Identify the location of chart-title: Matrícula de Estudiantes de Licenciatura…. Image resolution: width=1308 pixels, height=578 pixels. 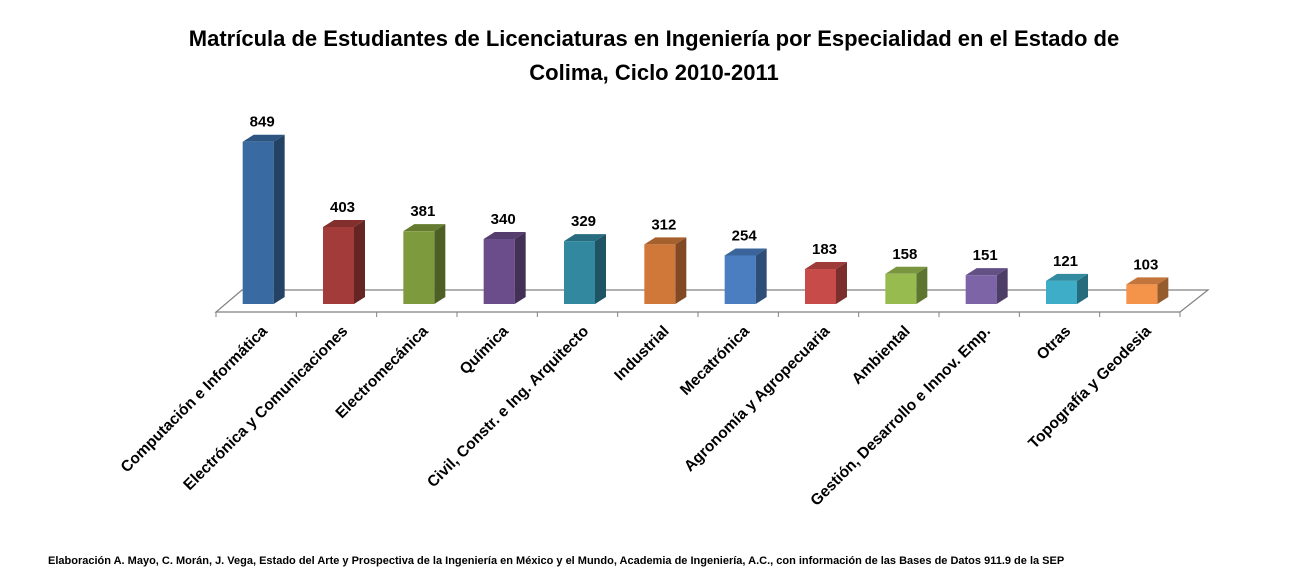
(654, 56).